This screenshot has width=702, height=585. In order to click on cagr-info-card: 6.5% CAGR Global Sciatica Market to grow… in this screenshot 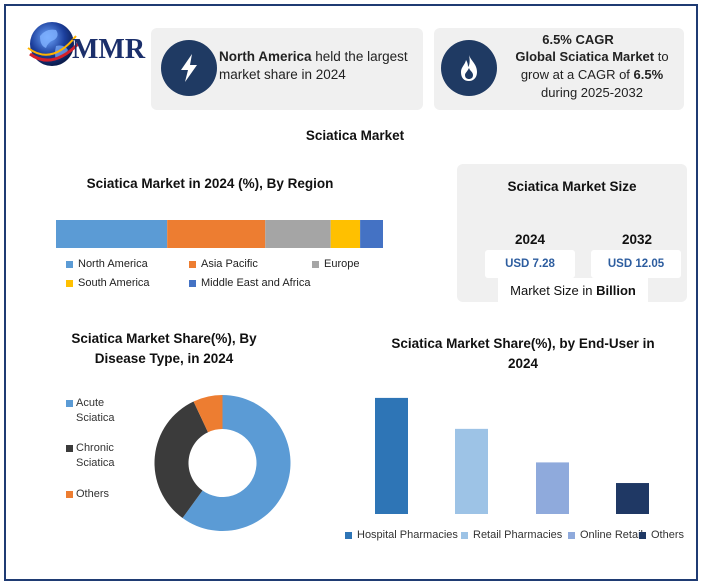, I will do `click(559, 69)`.